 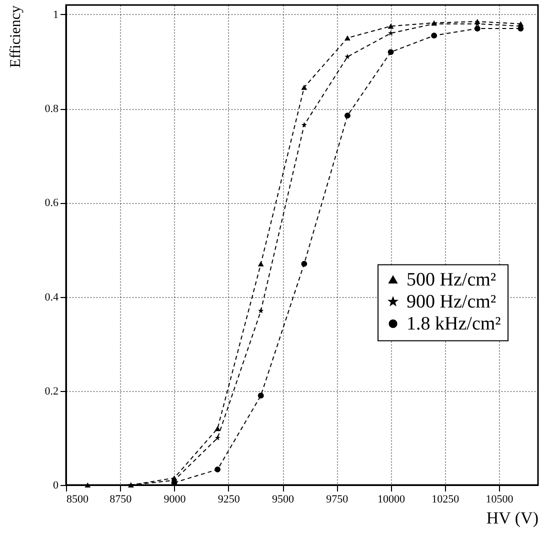 What do you see at coordinates (55, 14) in the screenshot?
I see `y-tick-label: 1` at bounding box center [55, 14].